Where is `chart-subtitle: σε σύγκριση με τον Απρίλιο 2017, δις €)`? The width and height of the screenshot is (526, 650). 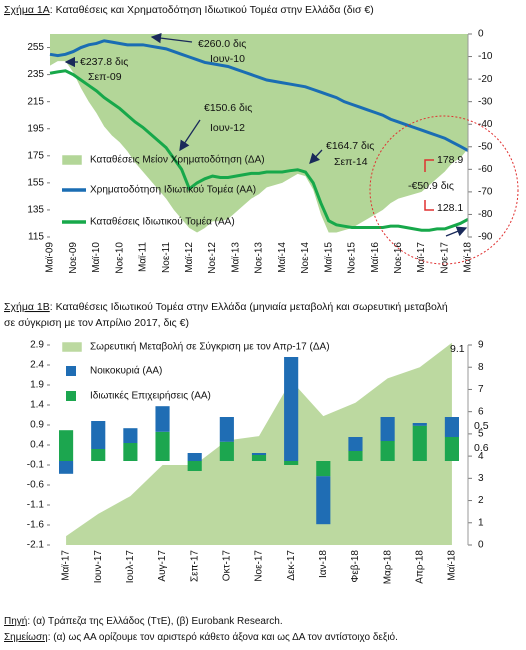 chart-subtitle: σε σύγκριση με τον Απρίλιο 2017, δις €) is located at coordinates (96, 323).